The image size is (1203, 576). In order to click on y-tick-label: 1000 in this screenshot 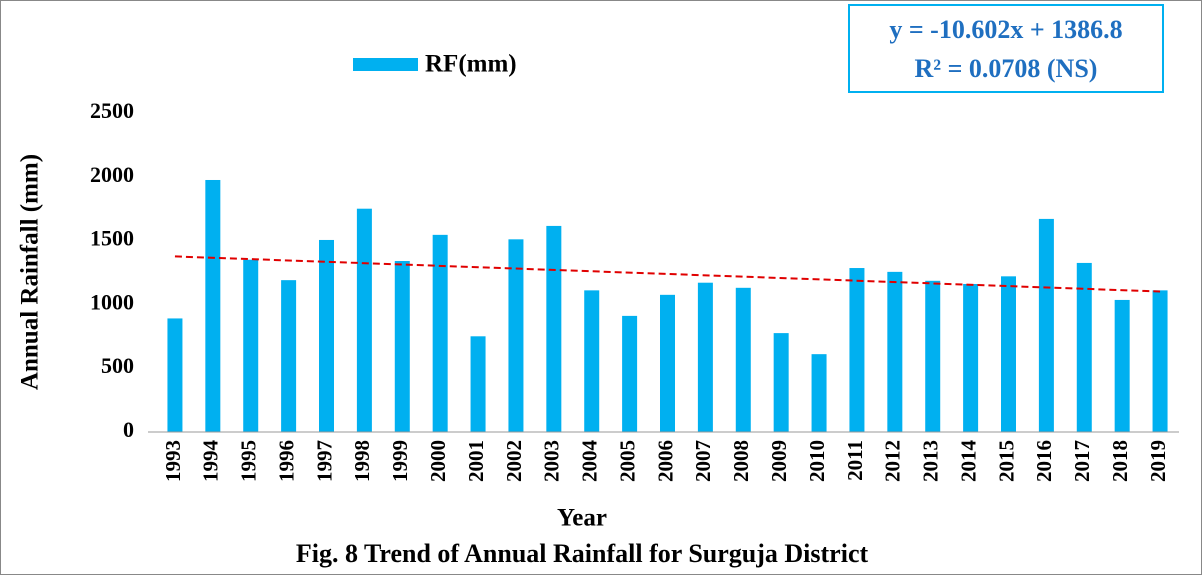, I will do `click(112, 301)`.